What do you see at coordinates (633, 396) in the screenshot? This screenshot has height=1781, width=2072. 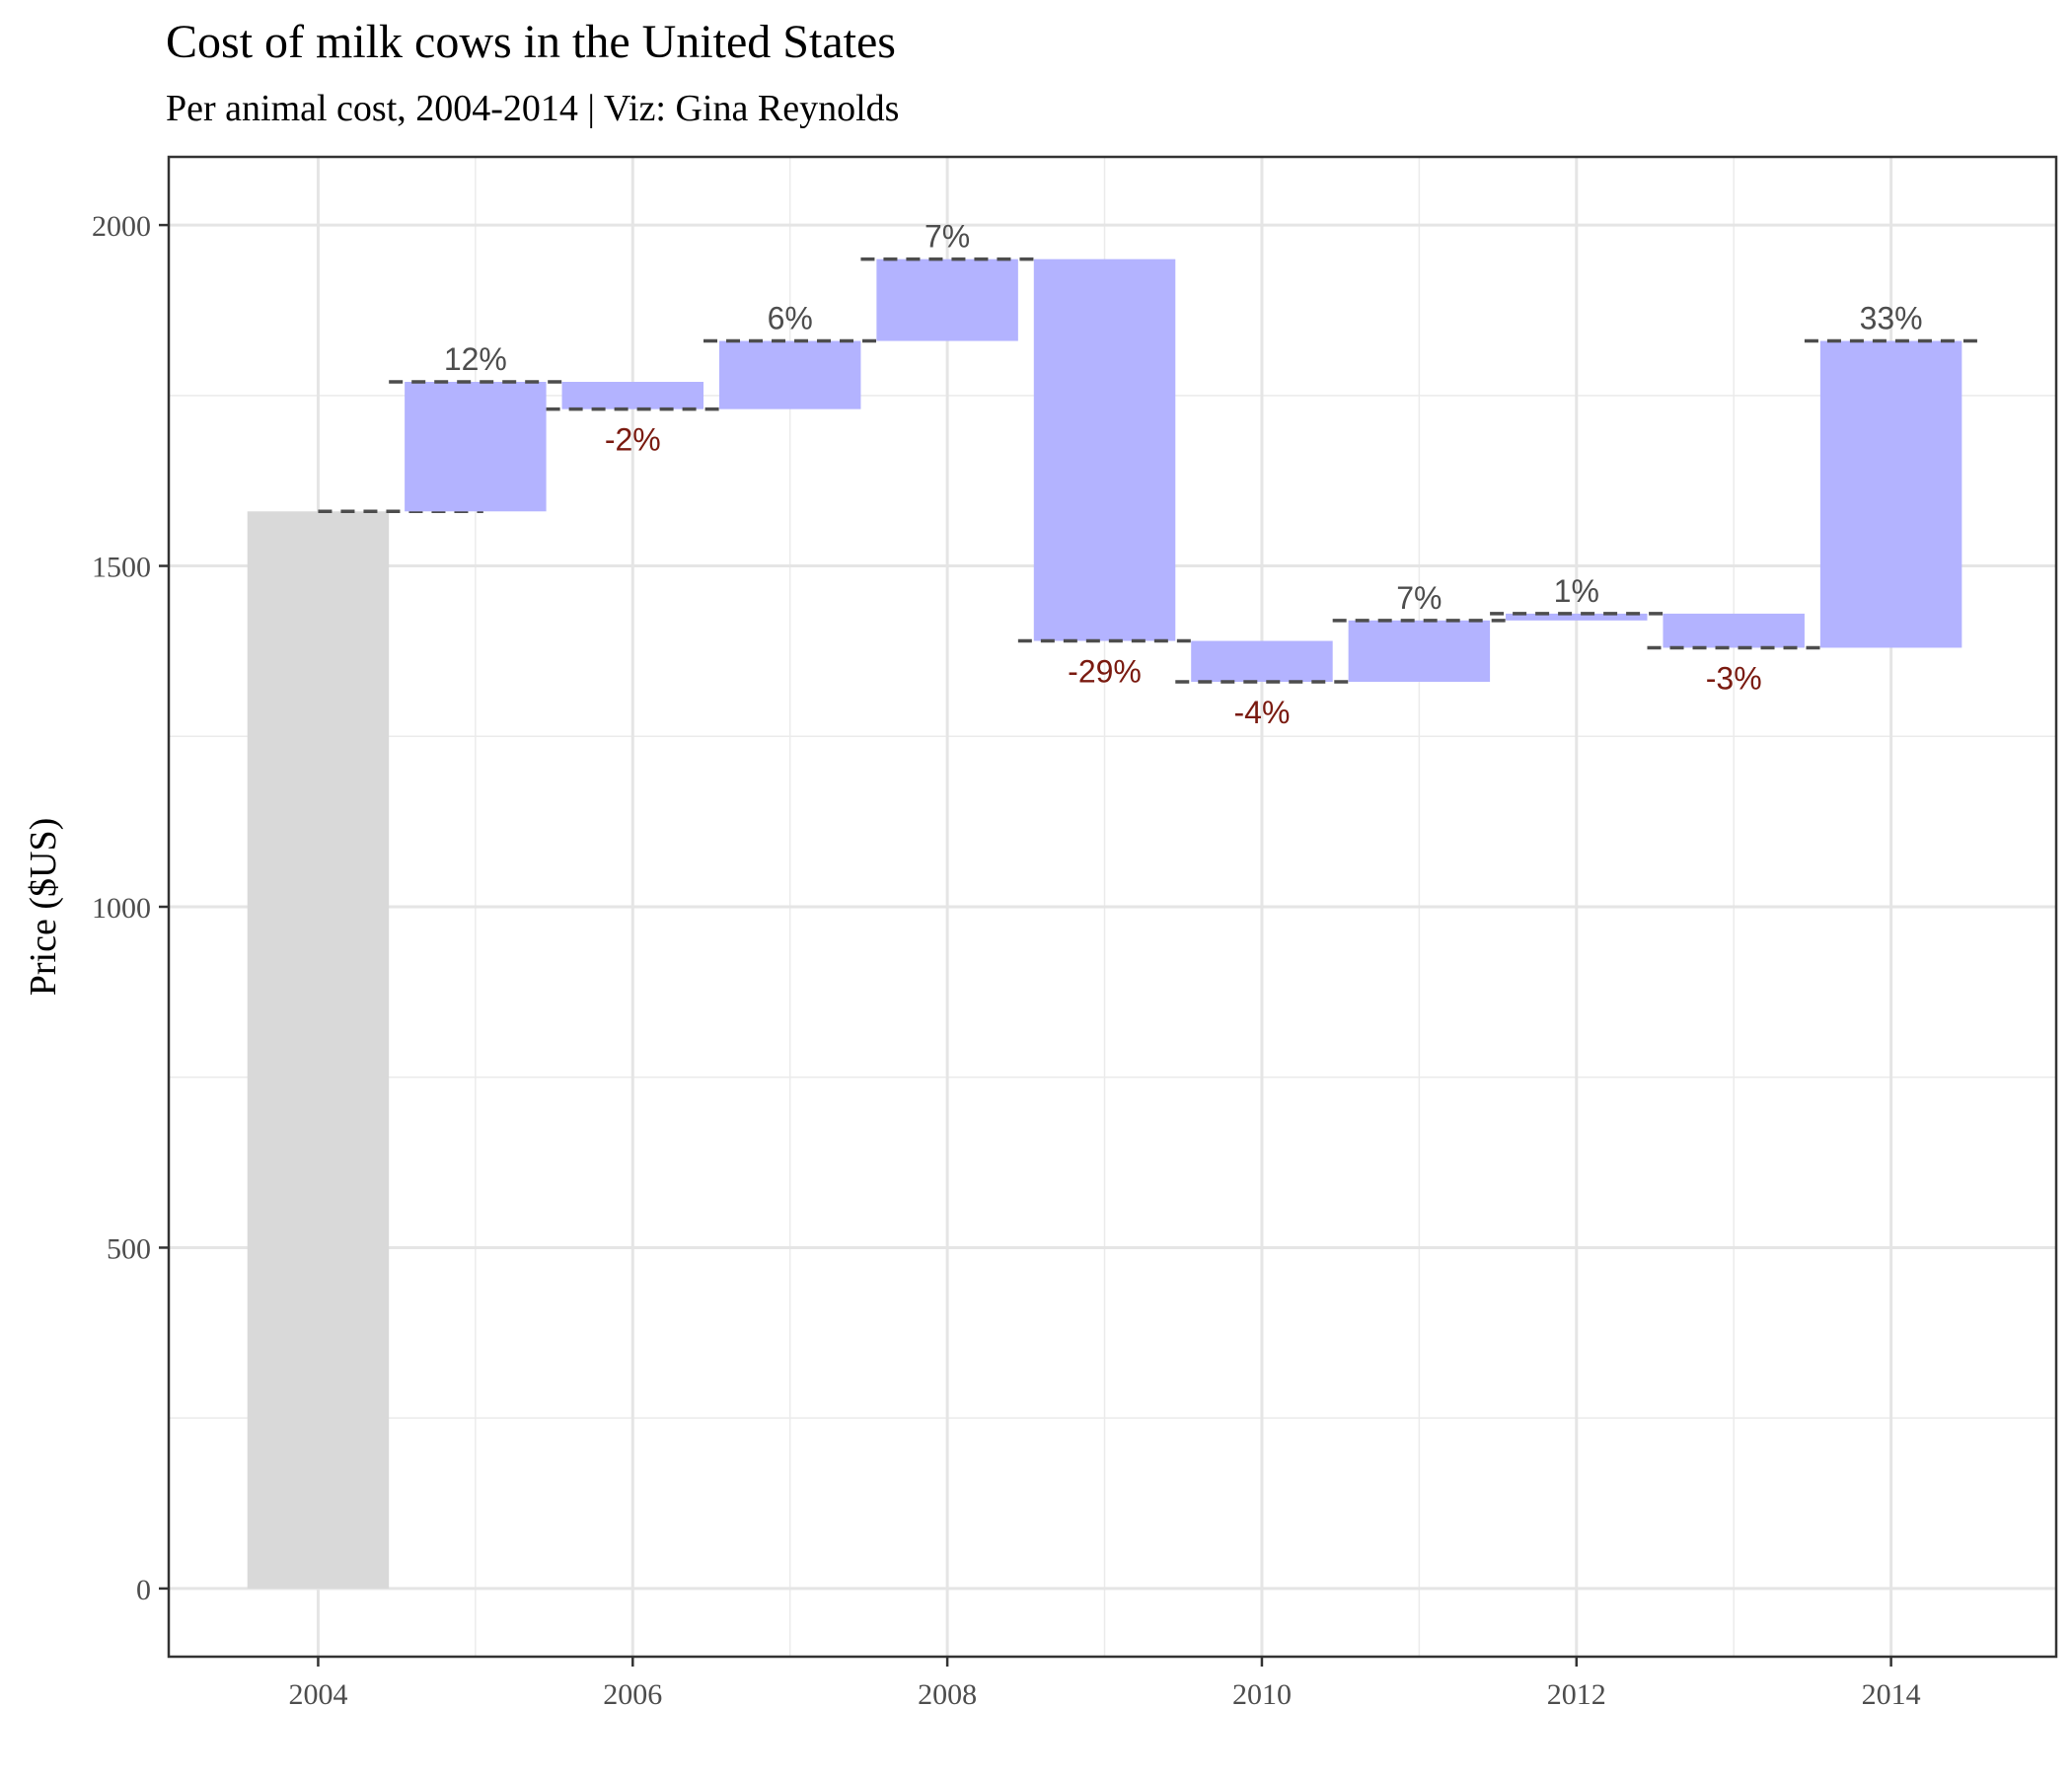 I see `bar-2006` at bounding box center [633, 396].